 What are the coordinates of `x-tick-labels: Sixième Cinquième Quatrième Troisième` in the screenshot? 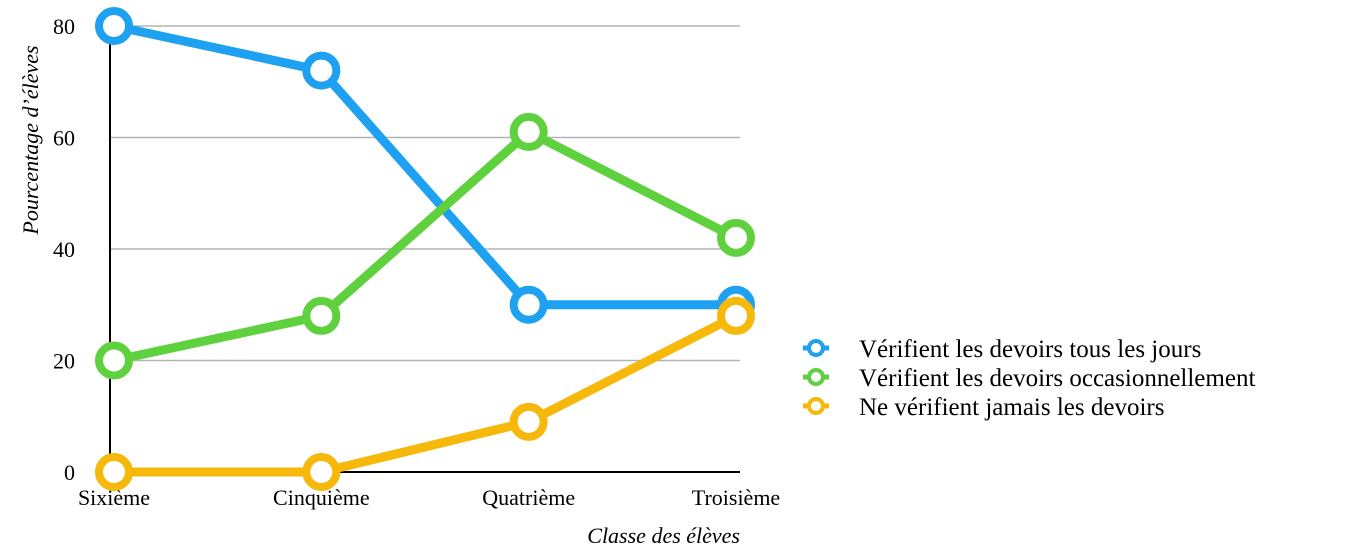 It's located at (429, 497).